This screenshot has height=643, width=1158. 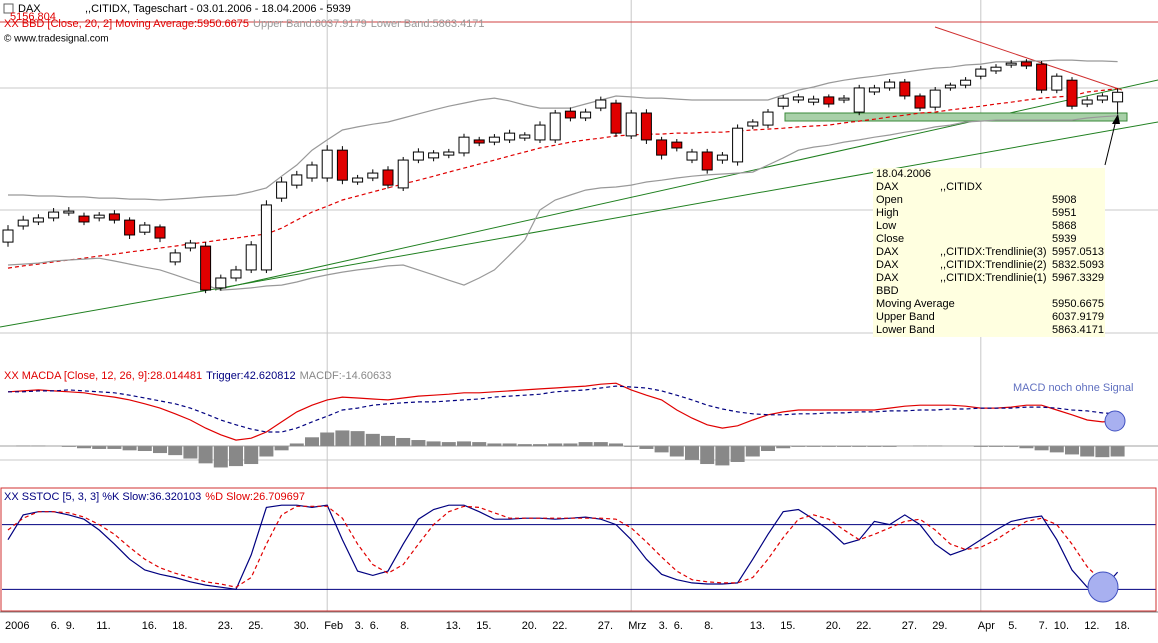 I want to click on info-label: BBD, so click(x=887, y=291).